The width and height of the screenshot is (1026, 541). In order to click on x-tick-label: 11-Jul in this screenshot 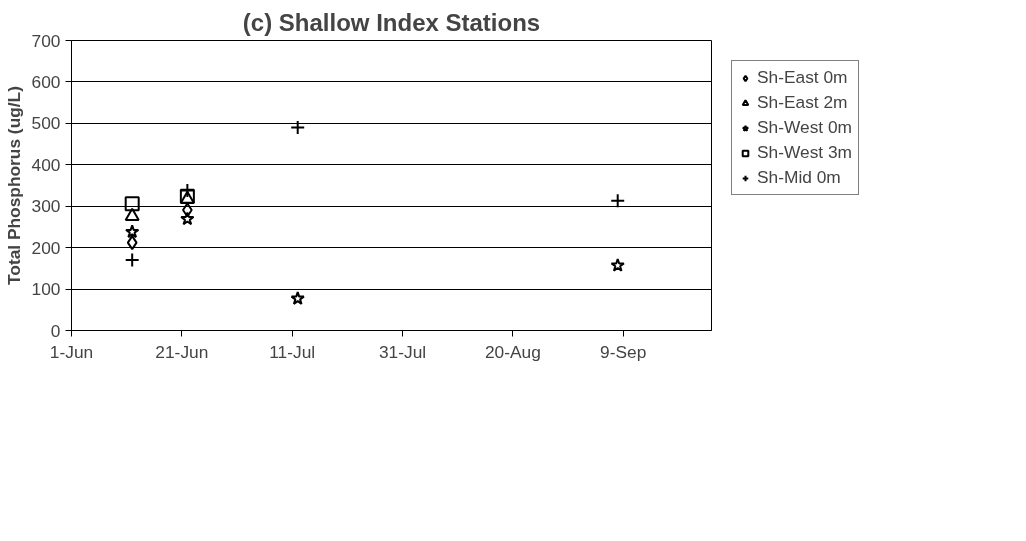, I will do `click(292, 351)`.